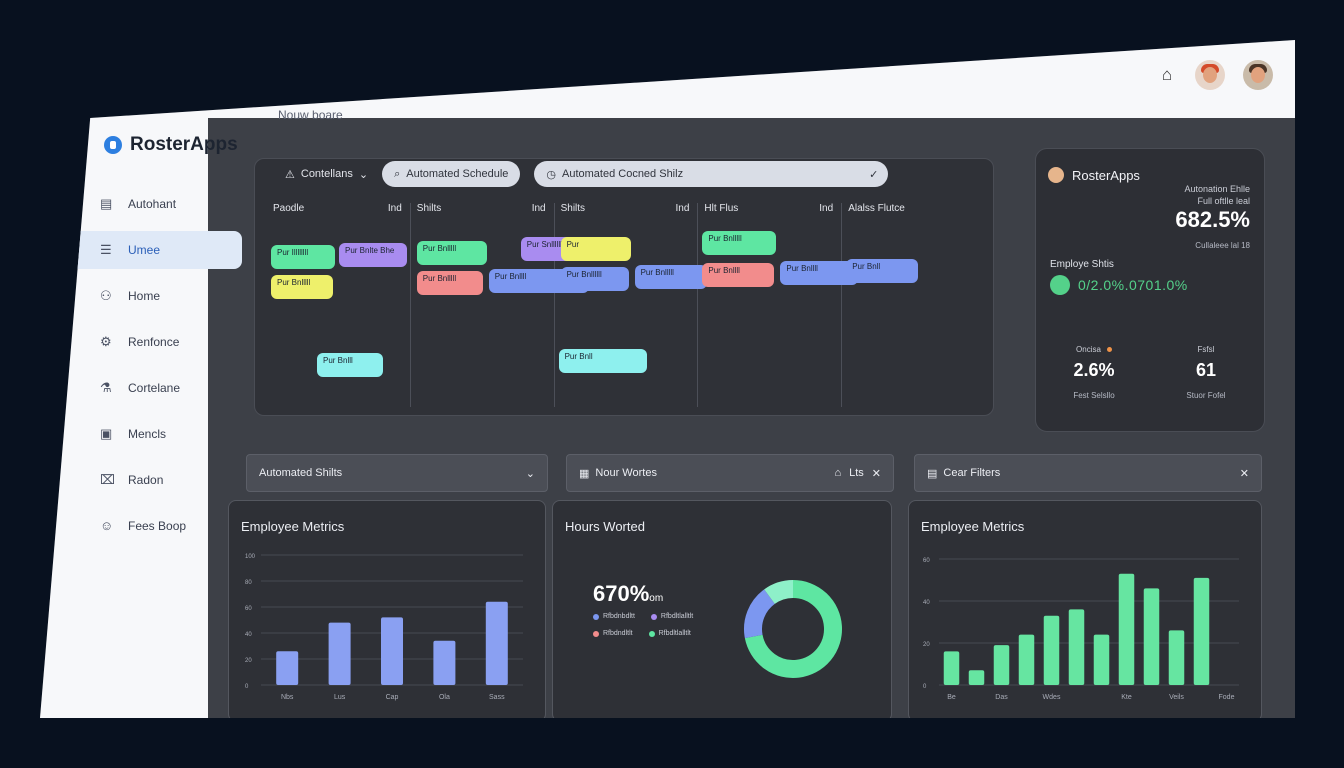 Image resolution: width=1344 pixels, height=768 pixels. Describe the element at coordinates (874, 174) in the screenshot. I see `pin-icon: ✓` at that location.